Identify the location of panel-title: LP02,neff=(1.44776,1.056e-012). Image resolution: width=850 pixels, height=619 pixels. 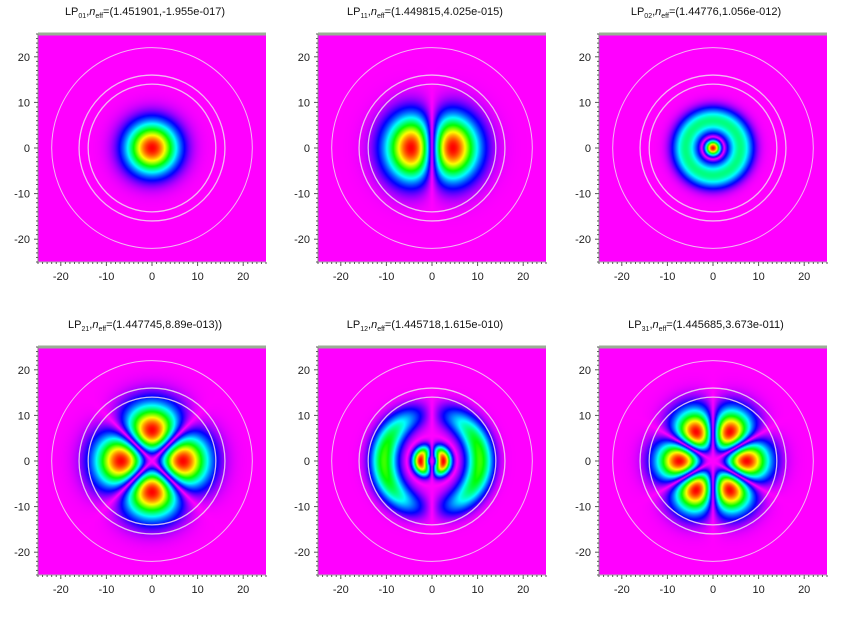
(705, 13).